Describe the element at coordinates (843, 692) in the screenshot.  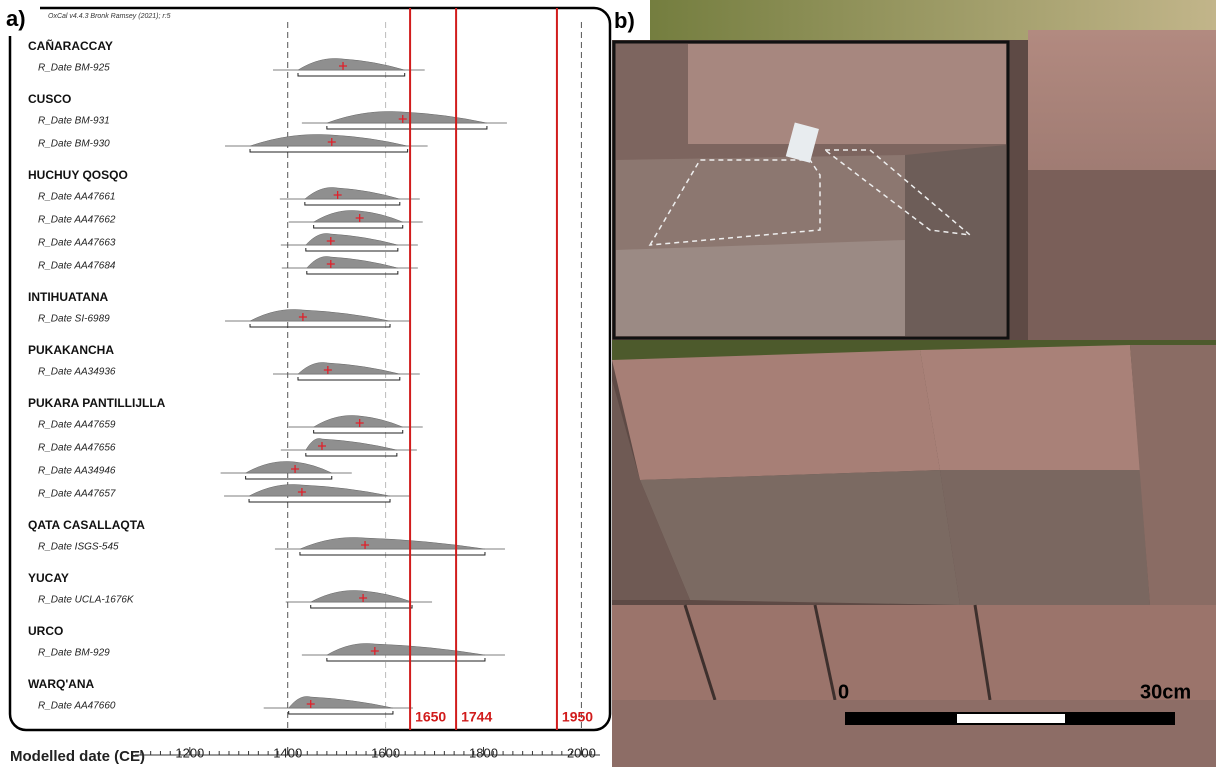
I see `scale-label: 0` at that location.